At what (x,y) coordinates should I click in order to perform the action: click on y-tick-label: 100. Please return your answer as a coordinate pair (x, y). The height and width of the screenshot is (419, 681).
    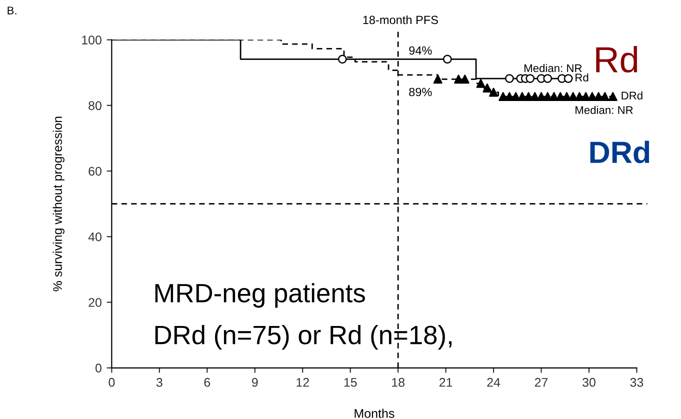
    Looking at the image, I should click on (92, 40).